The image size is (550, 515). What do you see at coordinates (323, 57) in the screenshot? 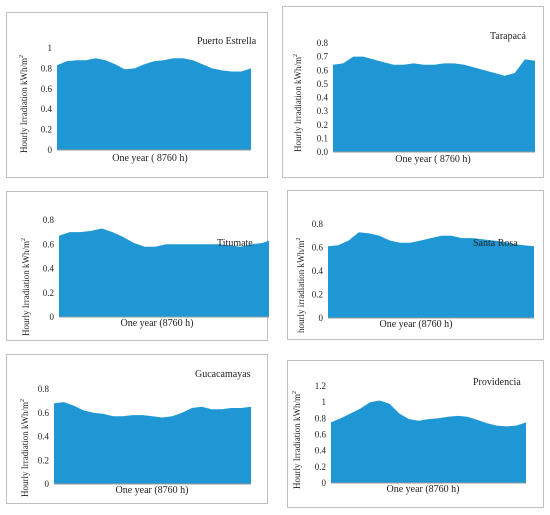
I see `y-tick-label: 0.7` at bounding box center [323, 57].